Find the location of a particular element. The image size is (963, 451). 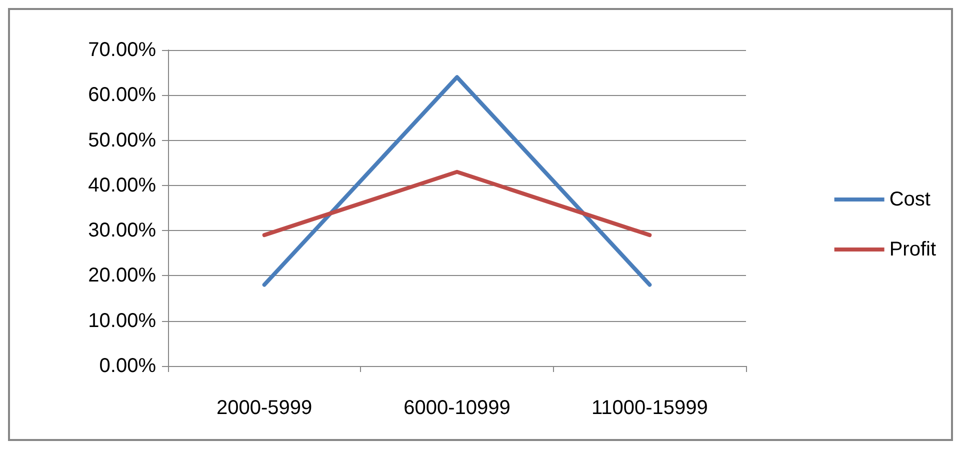

y-tick-label: 50.00% is located at coordinates (122, 140).